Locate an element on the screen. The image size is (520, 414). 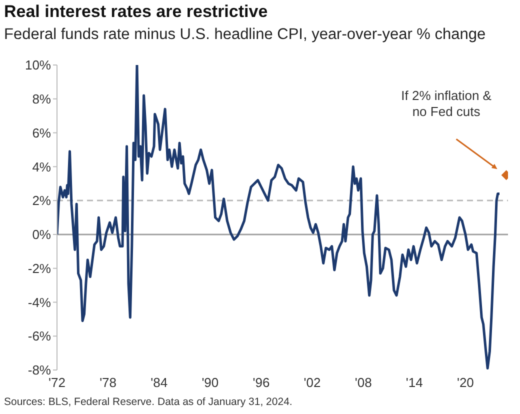
x-tick-label: '96 is located at coordinates (261, 382).